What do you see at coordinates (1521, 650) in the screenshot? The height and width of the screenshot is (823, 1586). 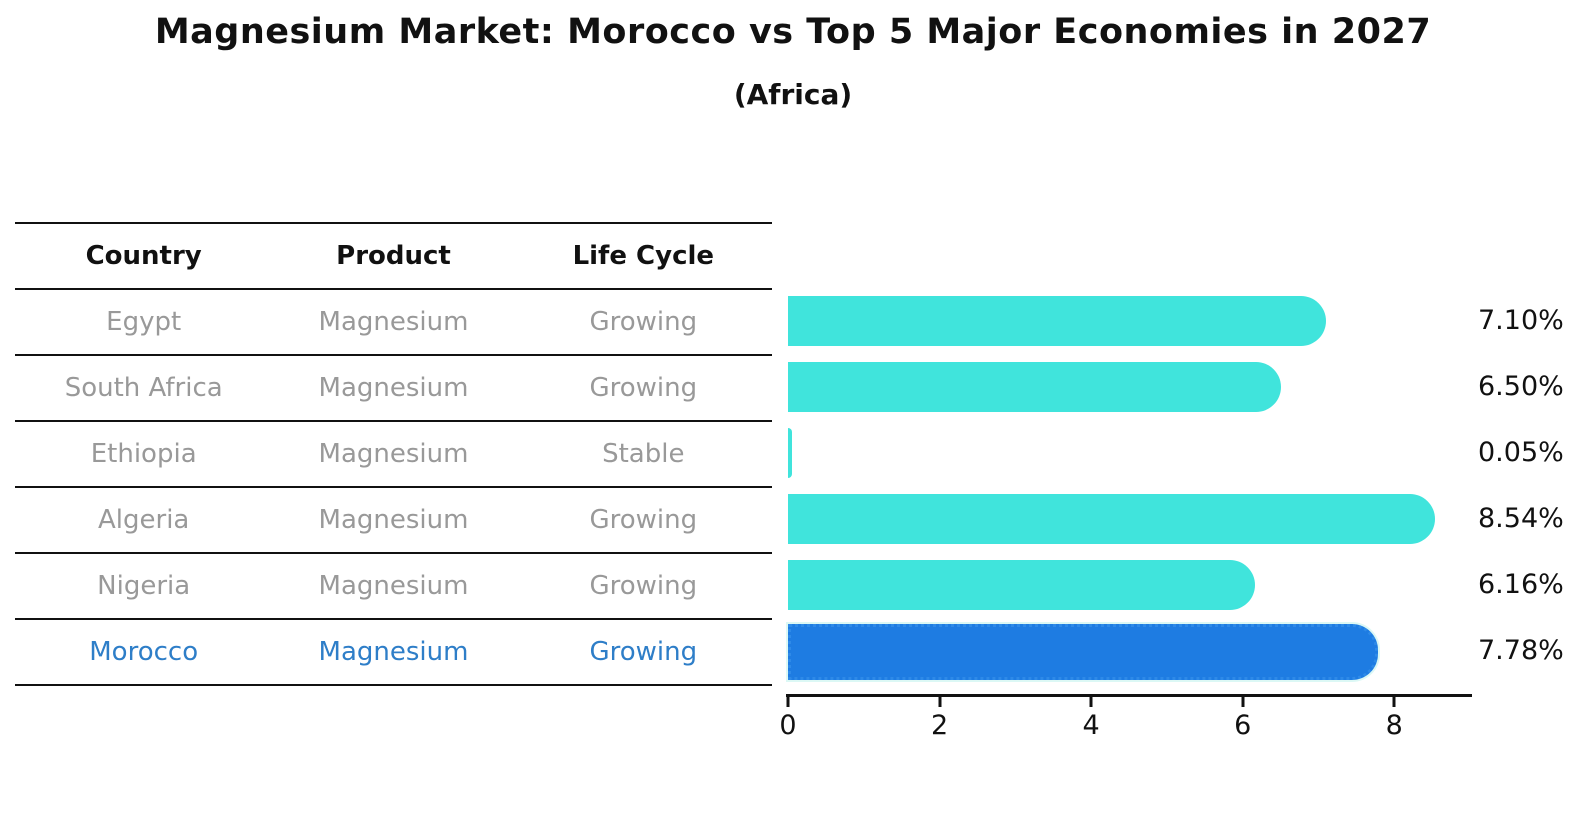 I see `value-label: 7.78%` at bounding box center [1521, 650].